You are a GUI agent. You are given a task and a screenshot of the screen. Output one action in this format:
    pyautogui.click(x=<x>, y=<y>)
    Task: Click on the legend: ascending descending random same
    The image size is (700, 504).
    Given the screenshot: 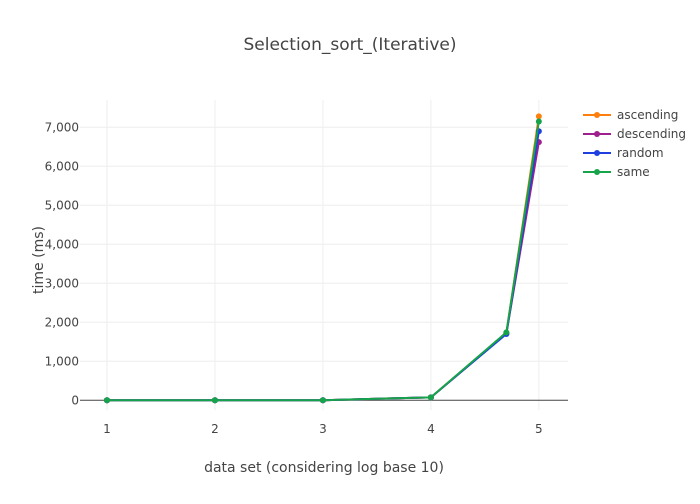 What is the action you would take?
    pyautogui.click(x=634, y=143)
    